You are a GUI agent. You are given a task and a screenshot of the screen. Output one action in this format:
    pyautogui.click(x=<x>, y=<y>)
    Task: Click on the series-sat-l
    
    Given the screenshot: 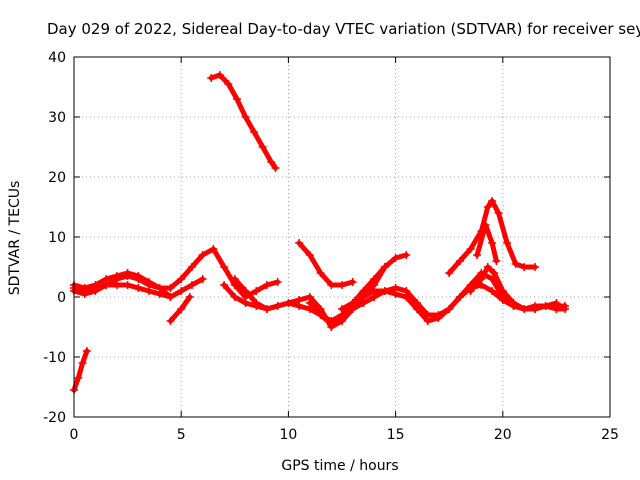 What is the action you would take?
    pyautogui.click(x=464, y=300)
    